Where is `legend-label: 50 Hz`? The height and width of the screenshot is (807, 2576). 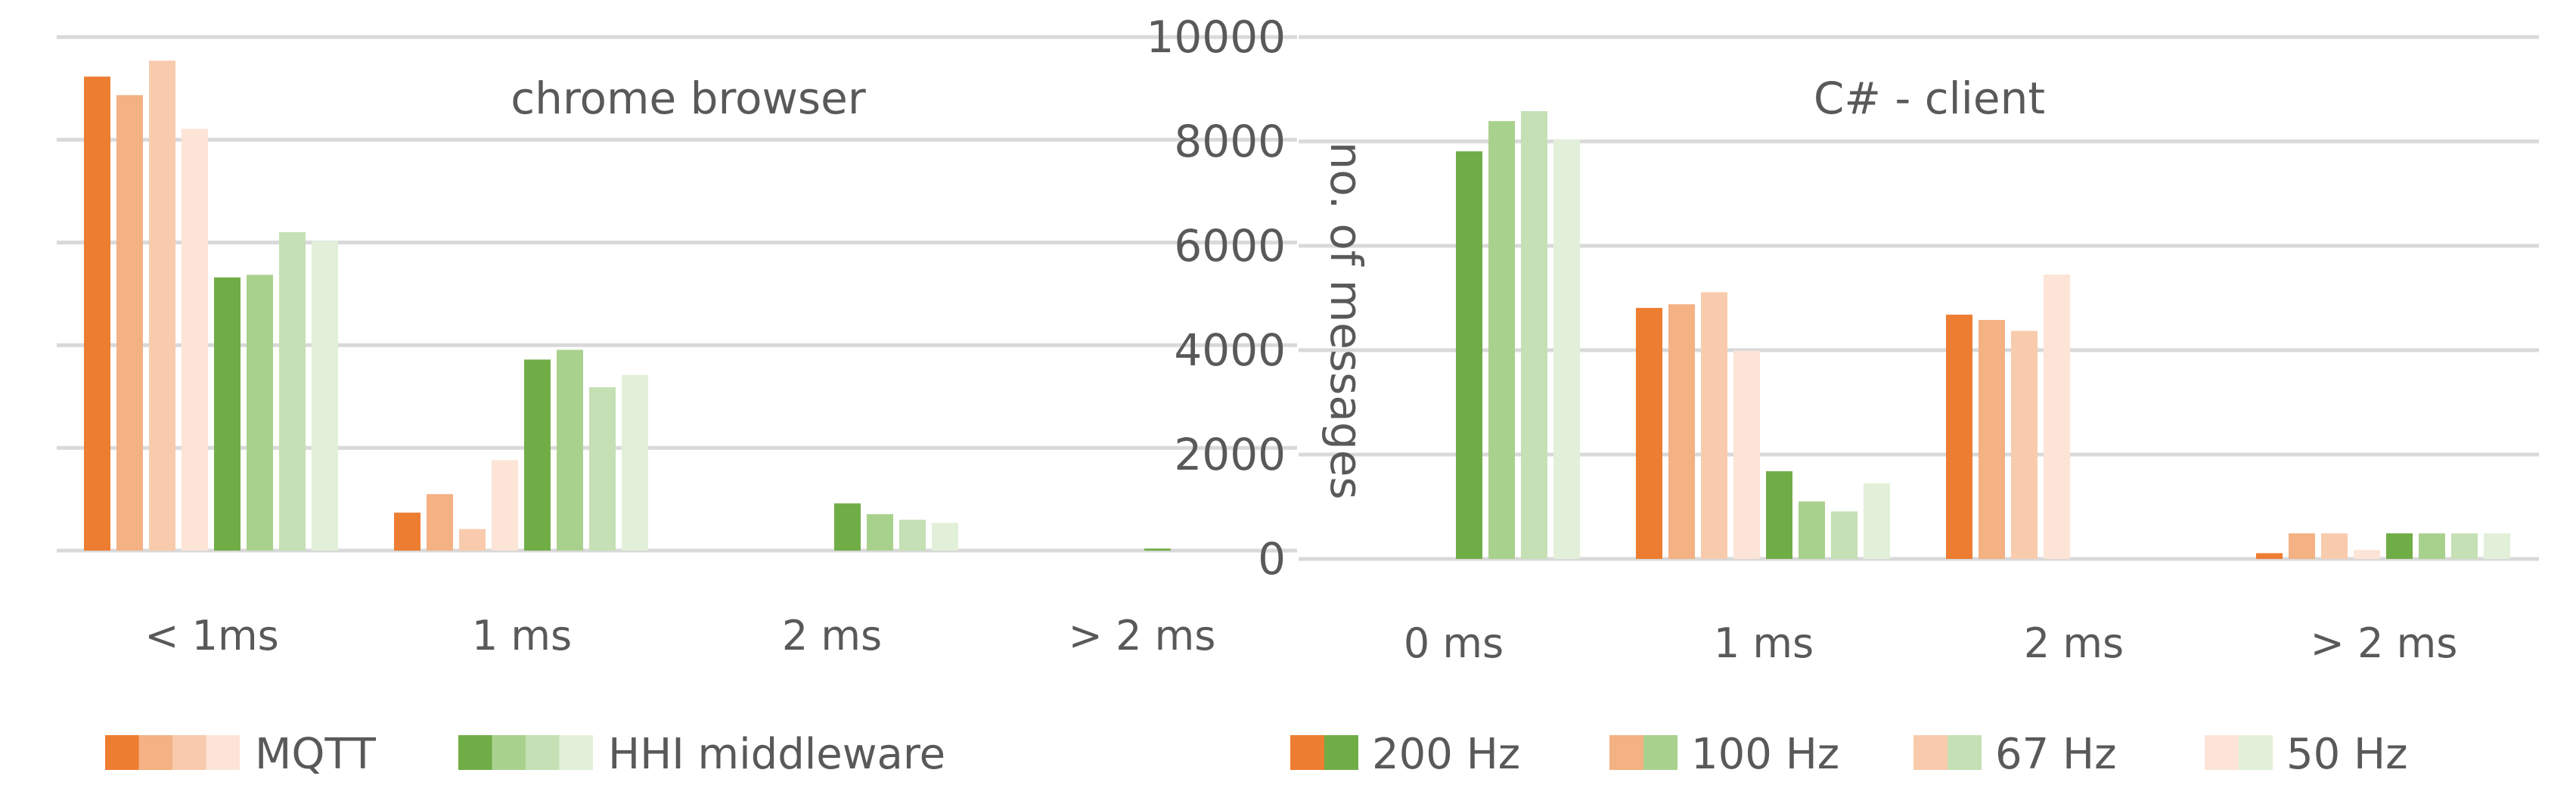
legend-label: 50 Hz is located at coordinates (2347, 754).